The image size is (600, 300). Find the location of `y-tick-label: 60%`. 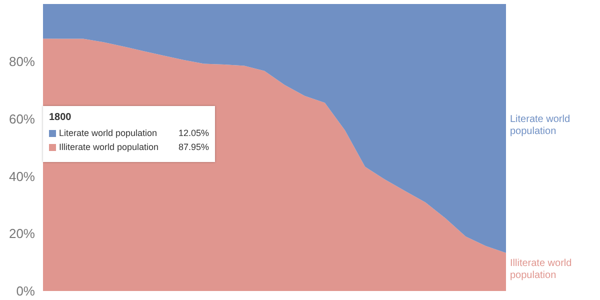

y-tick-label: 60% is located at coordinates (22, 118).